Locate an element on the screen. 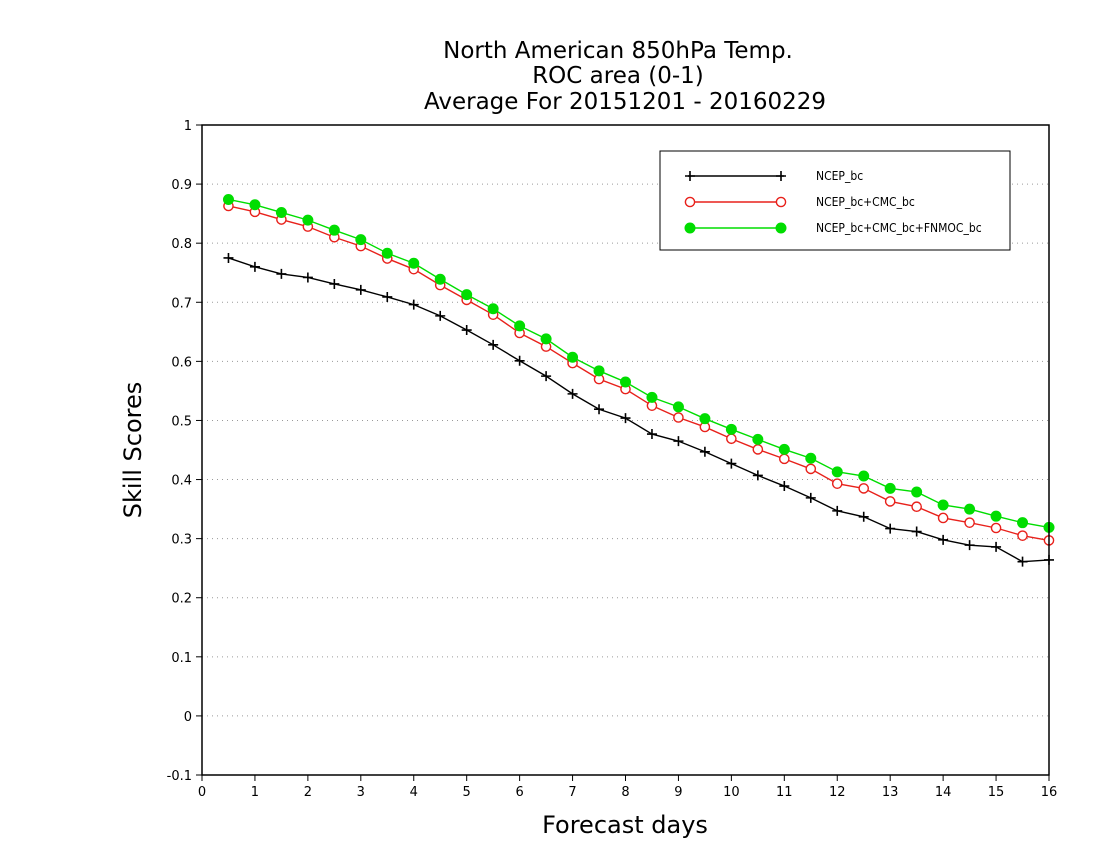 The width and height of the screenshot is (1100, 850). x-axis-title: Forecast days is located at coordinates (625, 825).